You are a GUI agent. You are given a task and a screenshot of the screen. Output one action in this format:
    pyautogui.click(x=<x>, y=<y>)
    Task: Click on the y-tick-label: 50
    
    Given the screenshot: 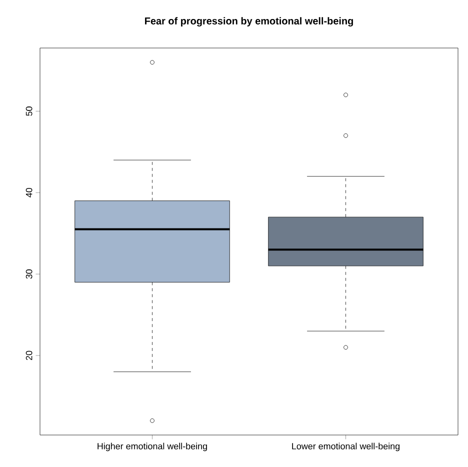 What is the action you would take?
    pyautogui.click(x=29, y=111)
    